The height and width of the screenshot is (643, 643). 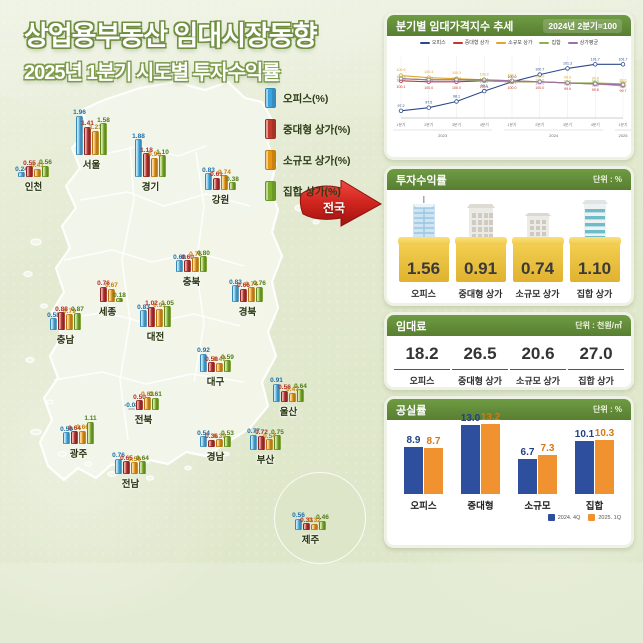 I want to click on rent-column-1: 26.5 중대형 상가, so click(x=480, y=365).